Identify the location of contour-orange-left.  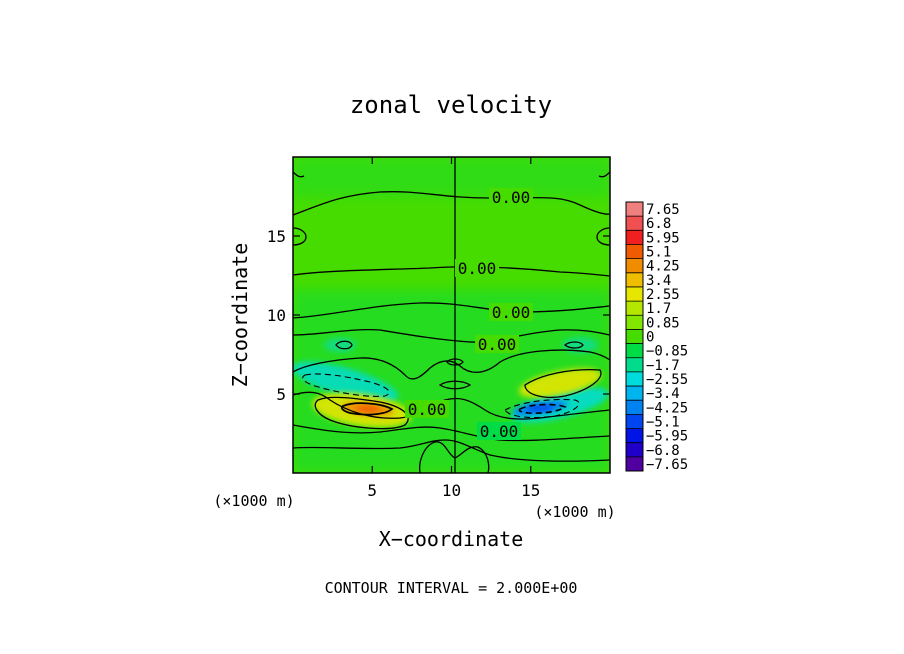
(367, 409).